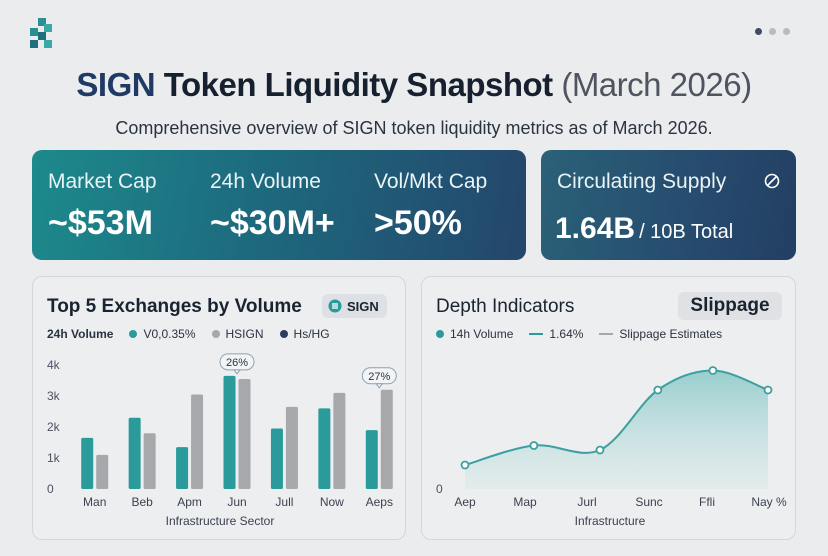 The image size is (828, 556). I want to click on exchanges-title: Top 5 Exchanges by Volume, so click(174, 306).